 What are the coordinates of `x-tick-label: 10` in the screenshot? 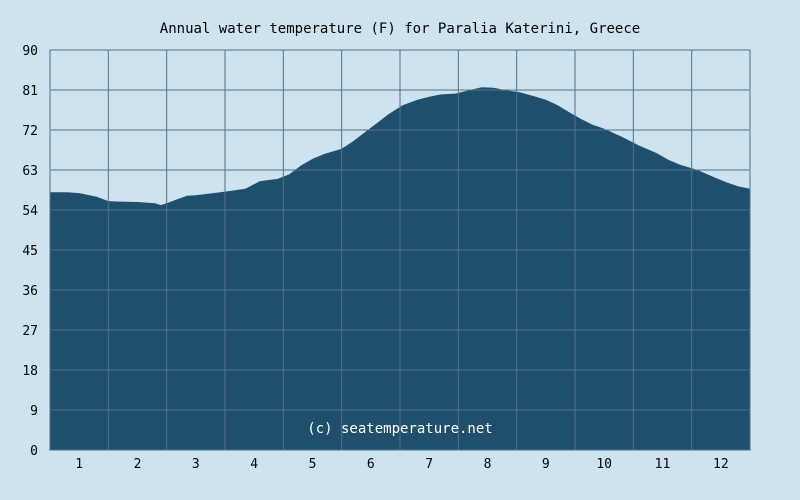 It's located at (604, 464).